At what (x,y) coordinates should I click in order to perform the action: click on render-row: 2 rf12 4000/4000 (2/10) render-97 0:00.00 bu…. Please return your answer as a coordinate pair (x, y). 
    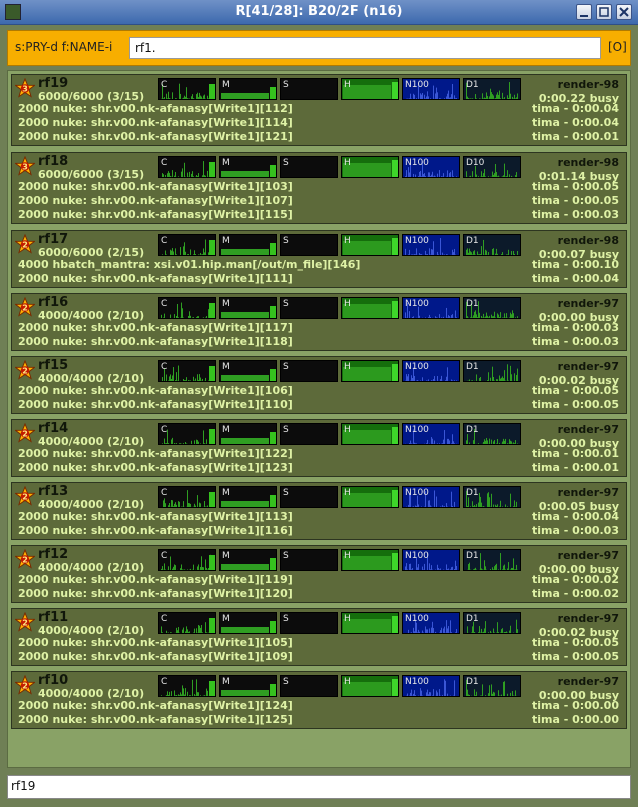
    Looking at the image, I should click on (319, 574).